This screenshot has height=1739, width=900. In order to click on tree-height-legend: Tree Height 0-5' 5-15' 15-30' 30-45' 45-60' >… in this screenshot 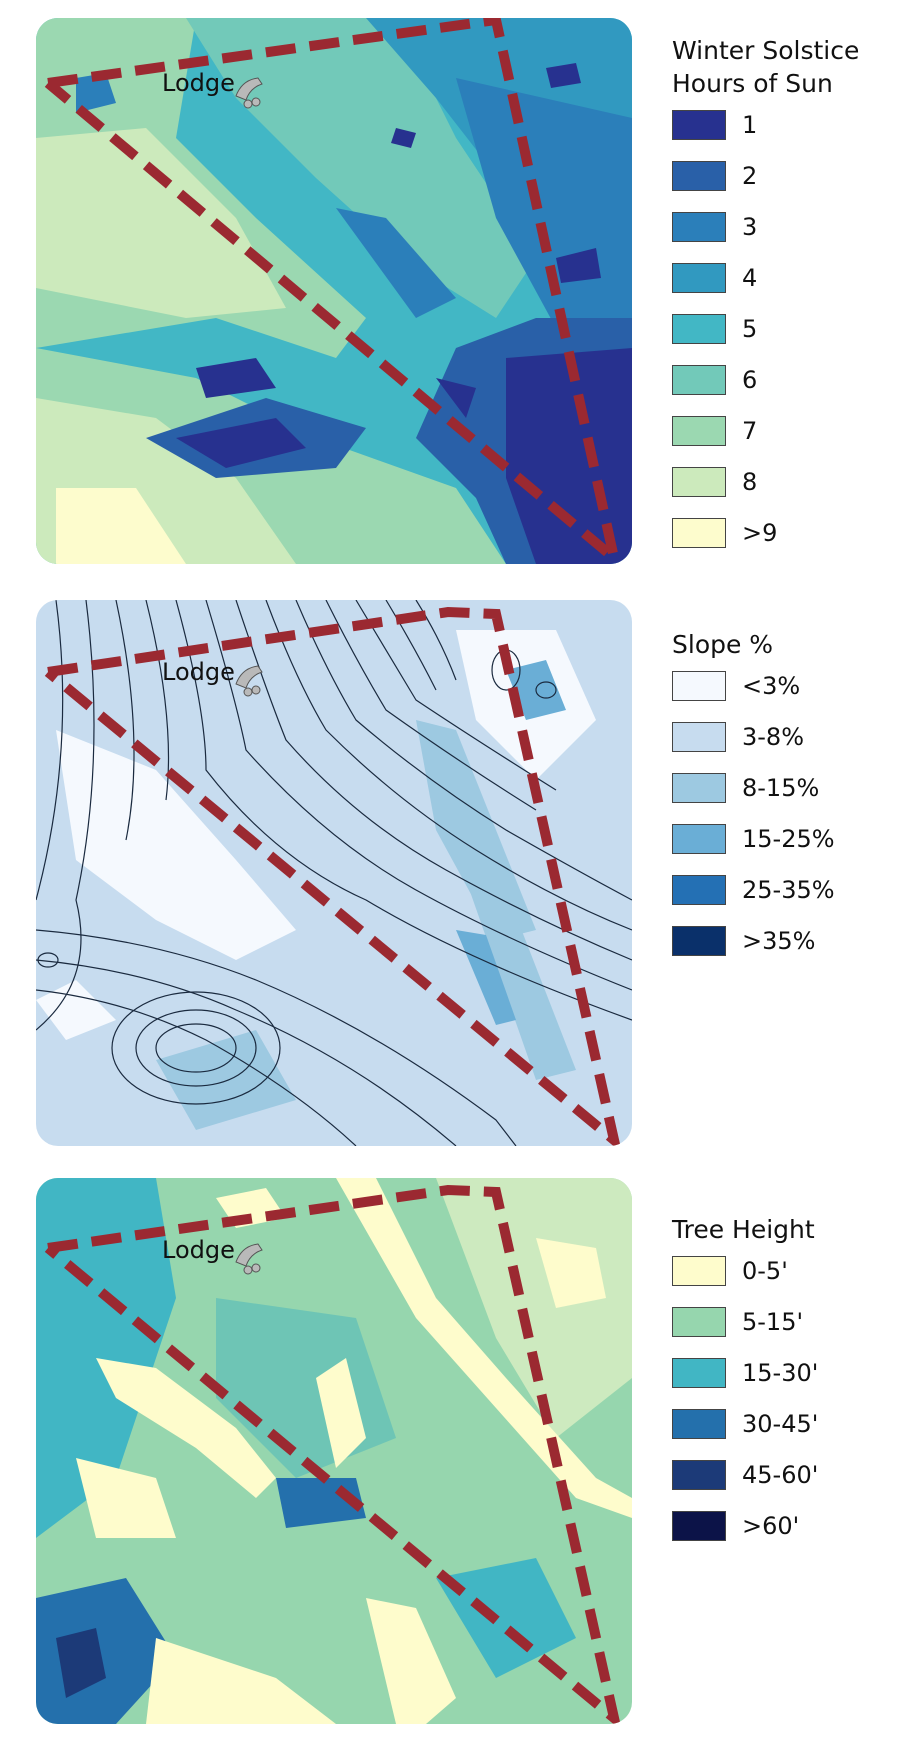, I will do `click(782, 1387)`.